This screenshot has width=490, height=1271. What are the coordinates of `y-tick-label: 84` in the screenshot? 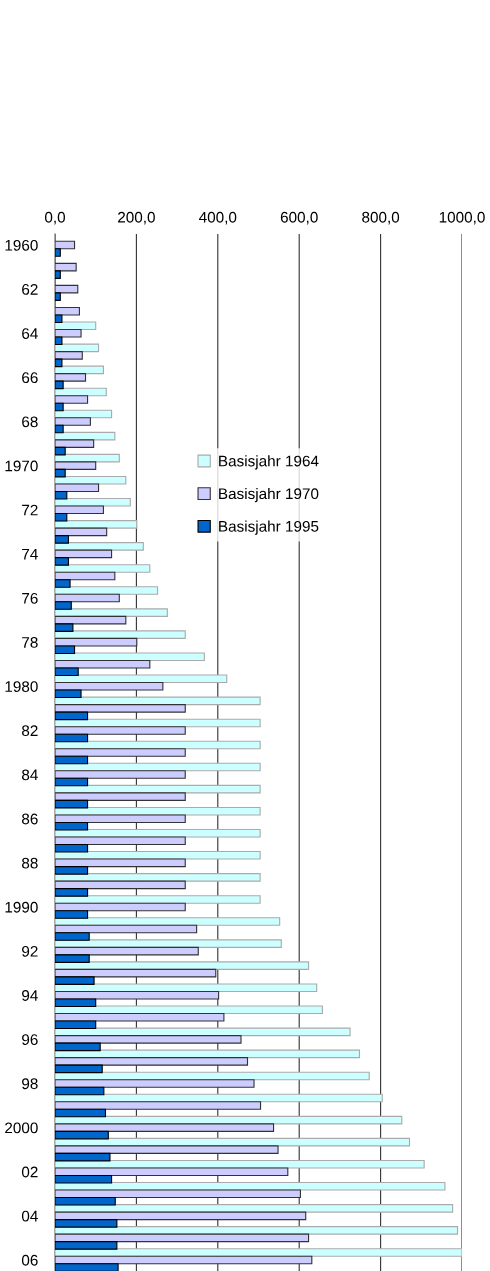 It's located at (30, 775).